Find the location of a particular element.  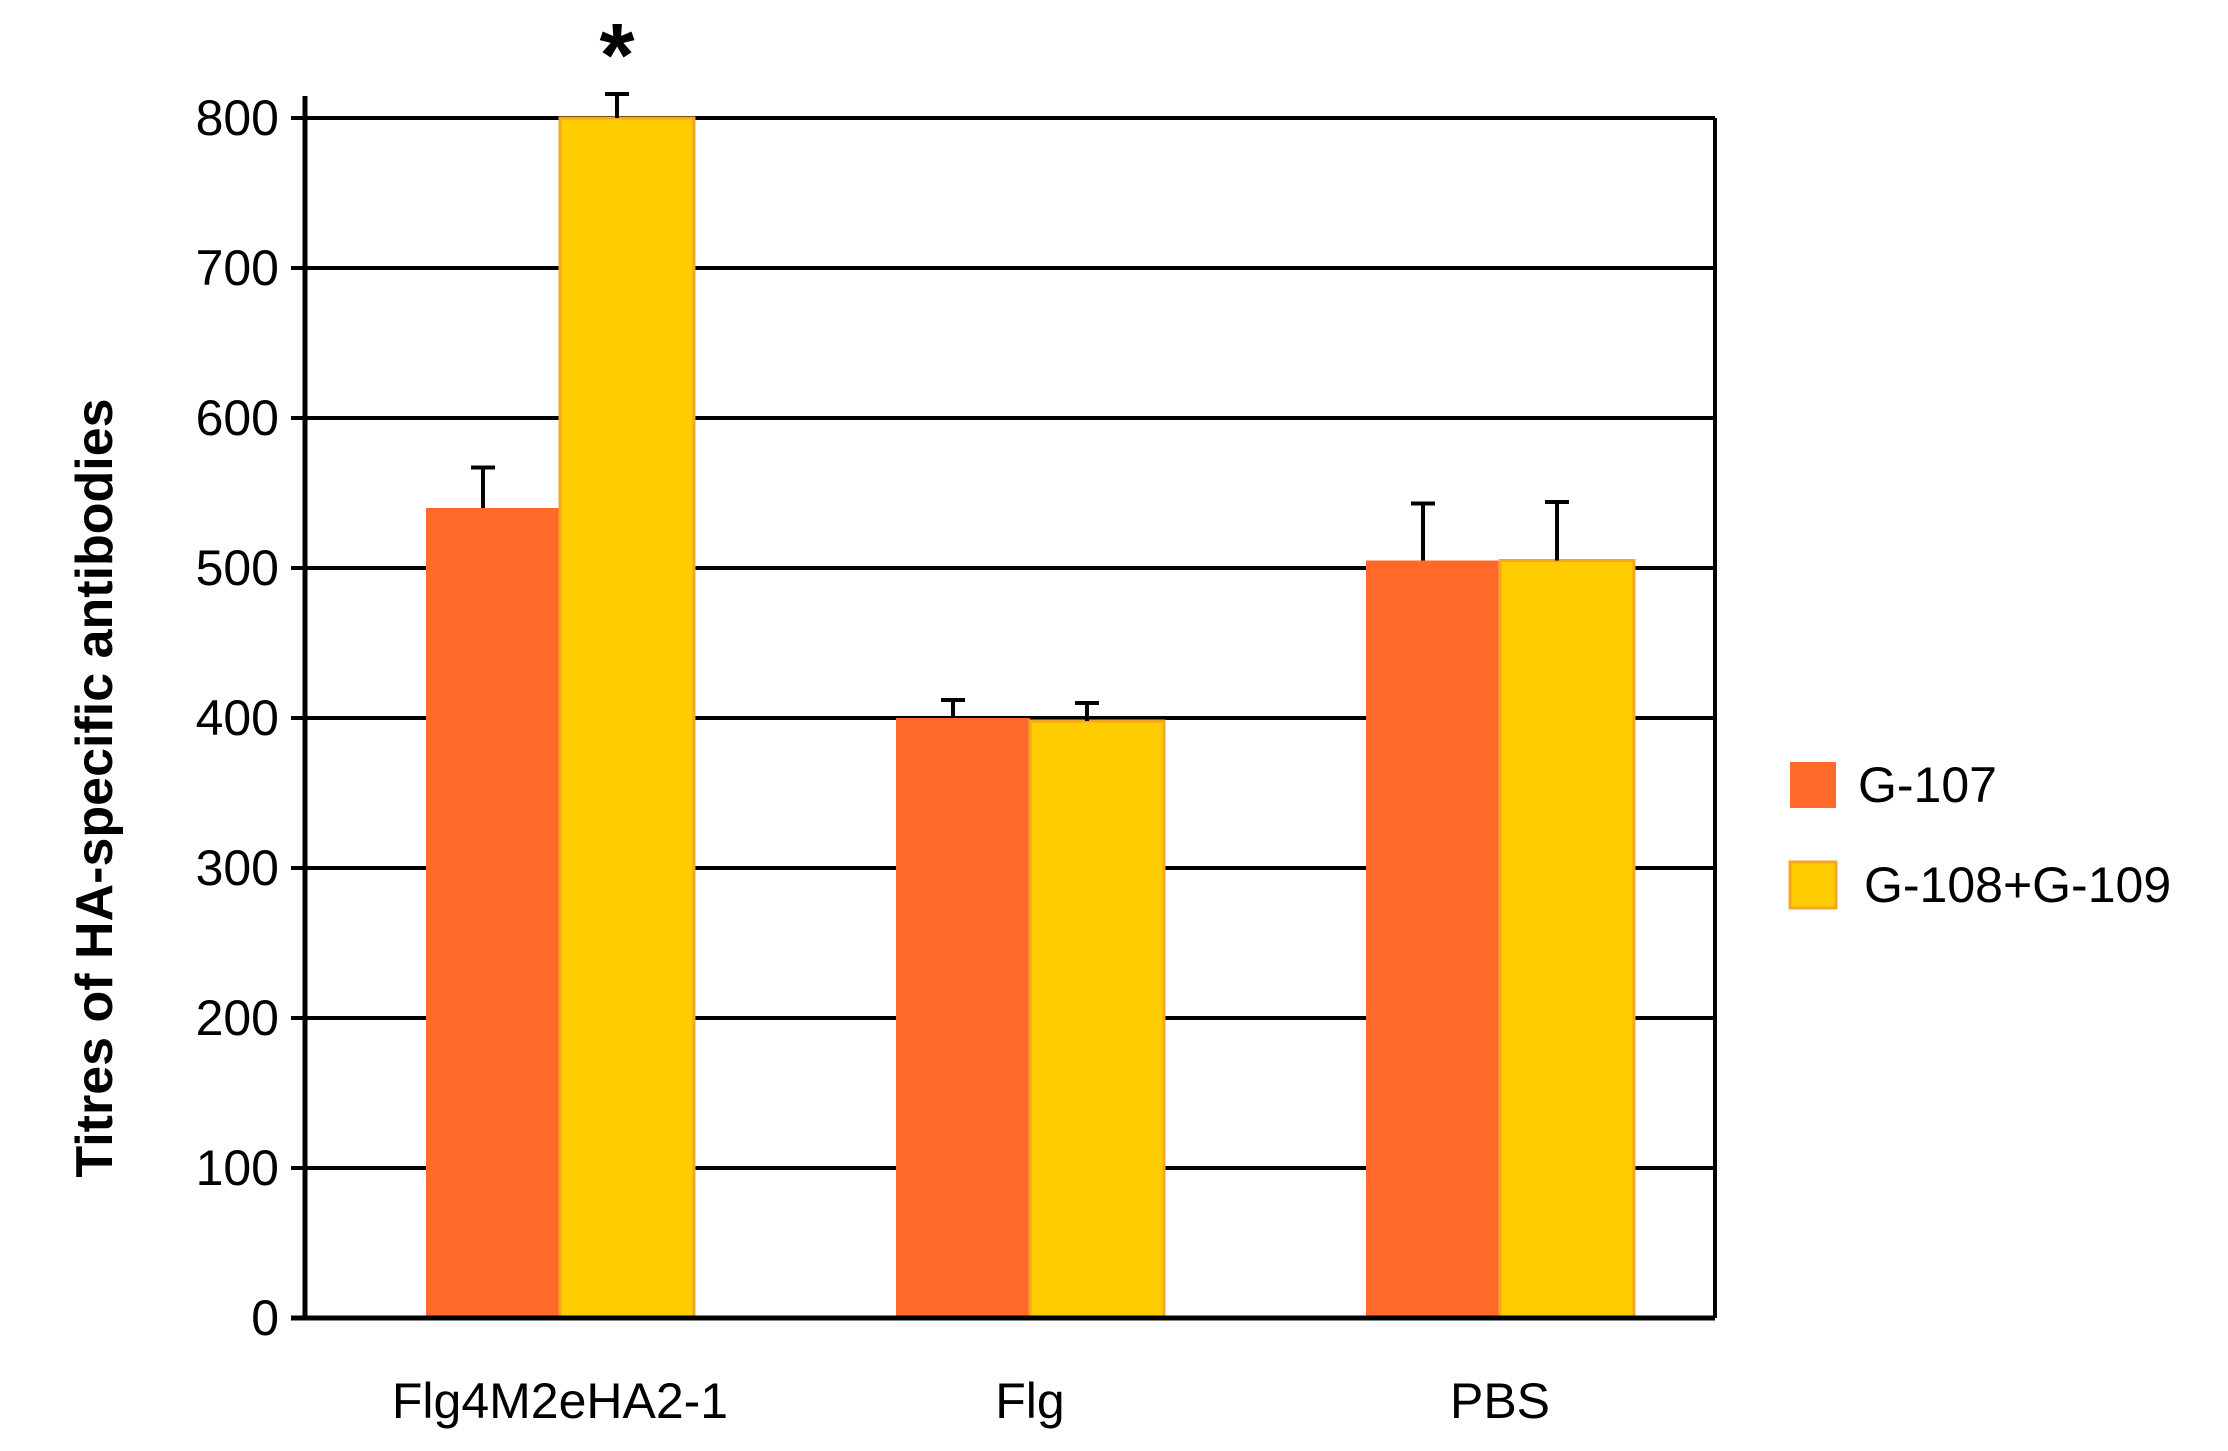

y-tick-label: 600 is located at coordinates (237, 418).